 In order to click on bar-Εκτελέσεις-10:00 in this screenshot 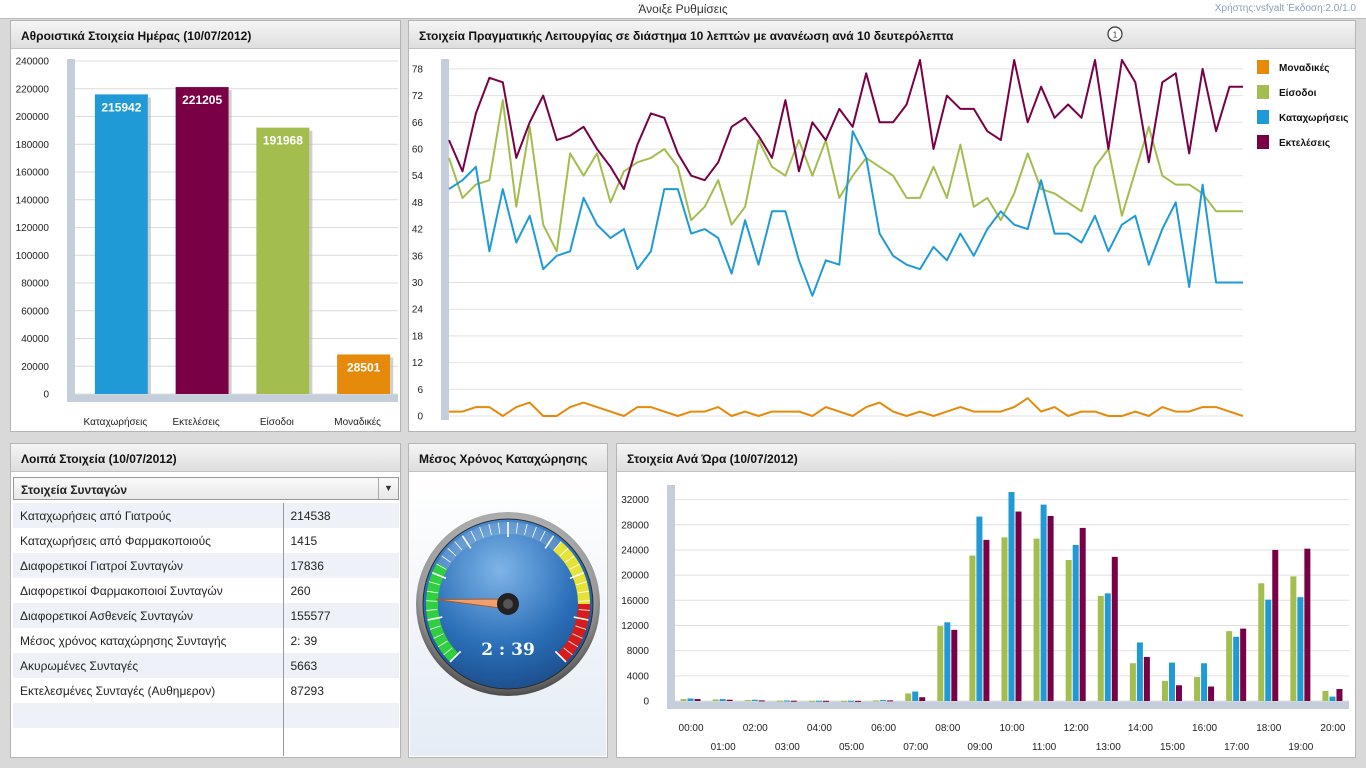, I will do `click(1018, 606)`.